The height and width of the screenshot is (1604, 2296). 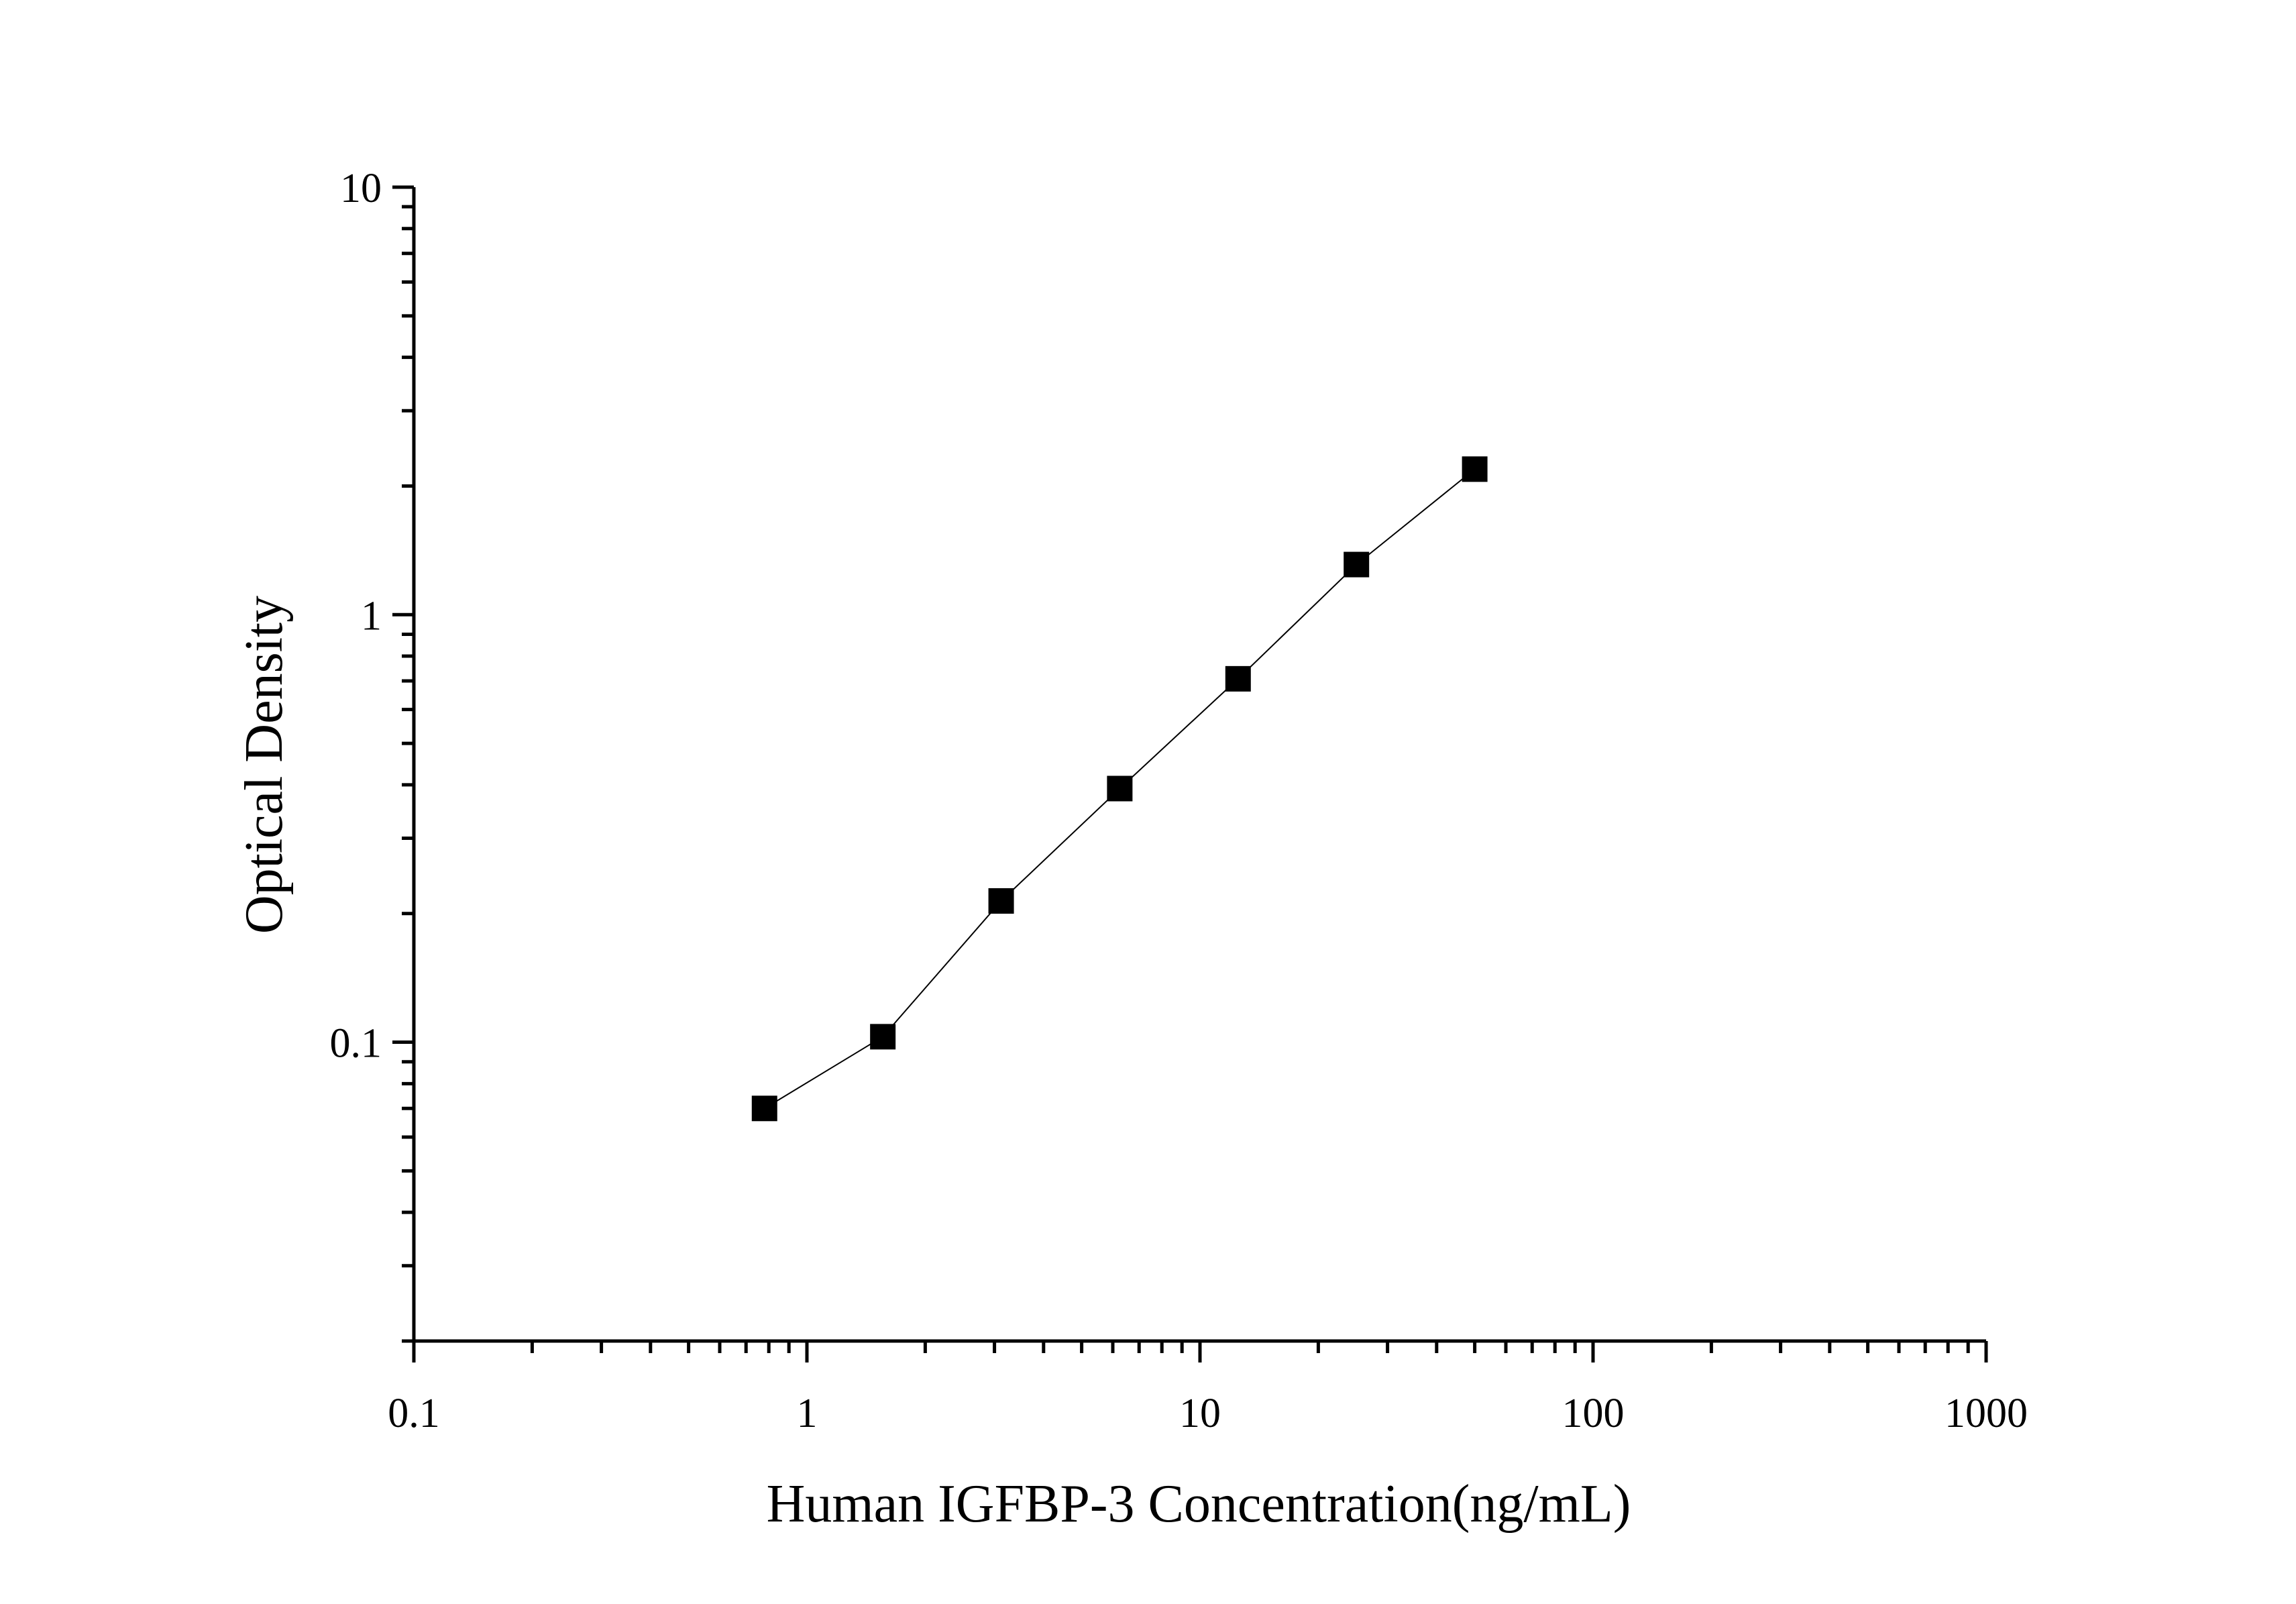 I want to click on x-axis-title: Human IGFBP-3 Concentration(ng/mL), so click(x=1199, y=1504).